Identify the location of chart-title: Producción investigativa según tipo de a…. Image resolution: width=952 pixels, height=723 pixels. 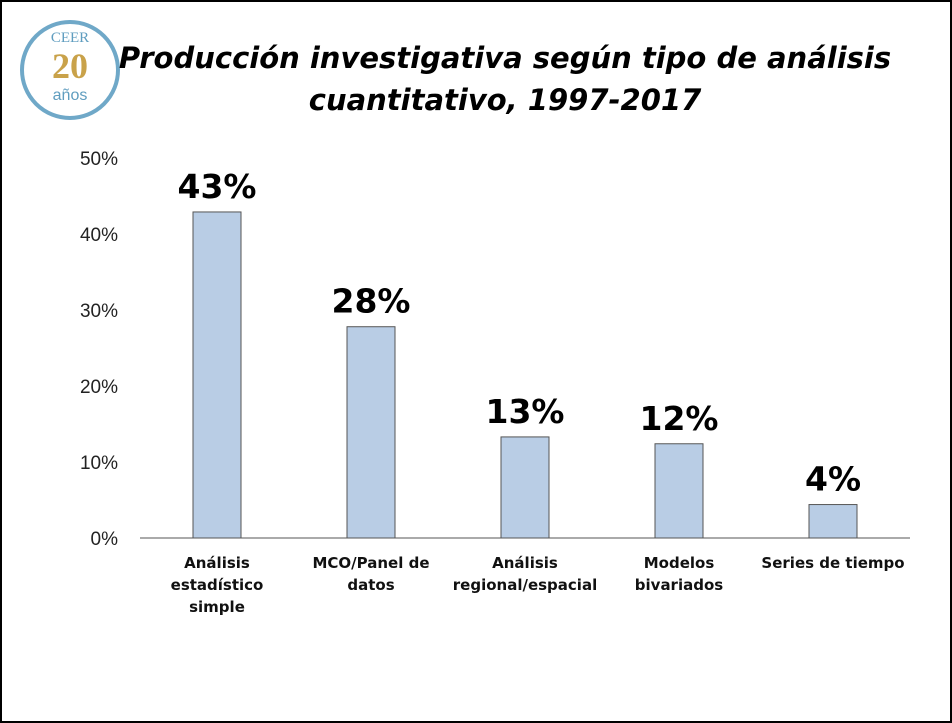
(505, 58).